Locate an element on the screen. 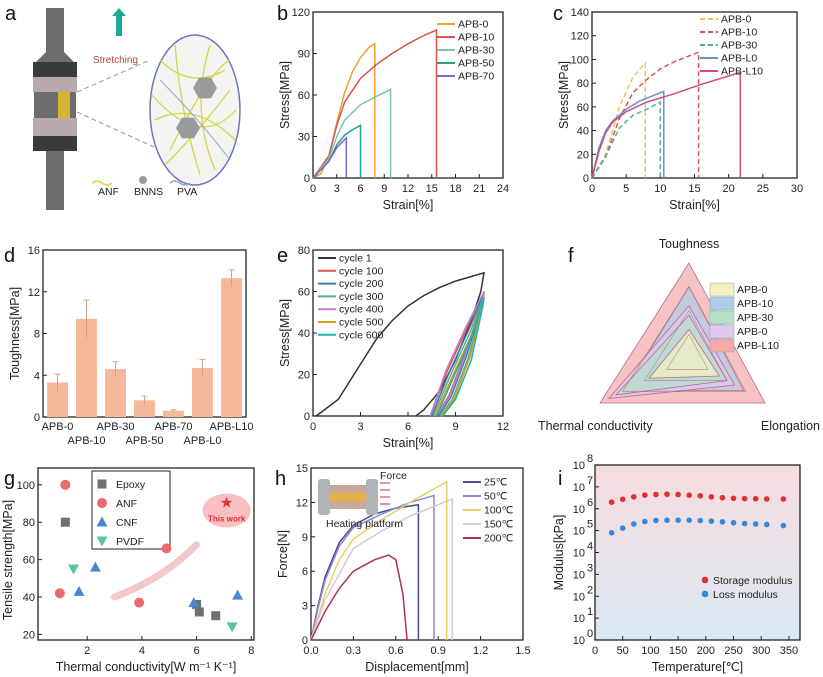 This screenshot has height=677, width=823. y-tick-exponent: 7 is located at coordinates (590, 481).